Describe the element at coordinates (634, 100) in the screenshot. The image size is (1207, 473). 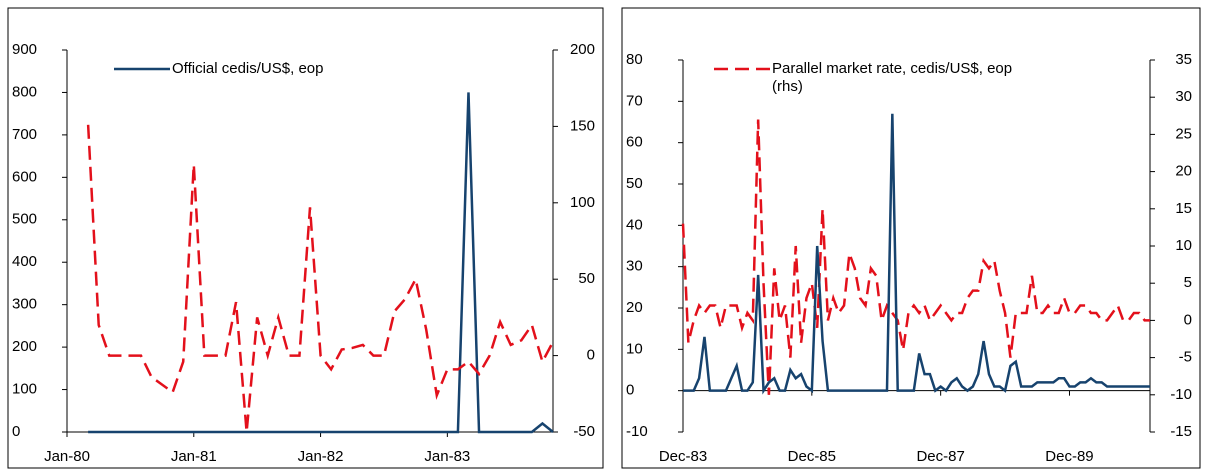
I see `y-tick-label: 70` at that location.